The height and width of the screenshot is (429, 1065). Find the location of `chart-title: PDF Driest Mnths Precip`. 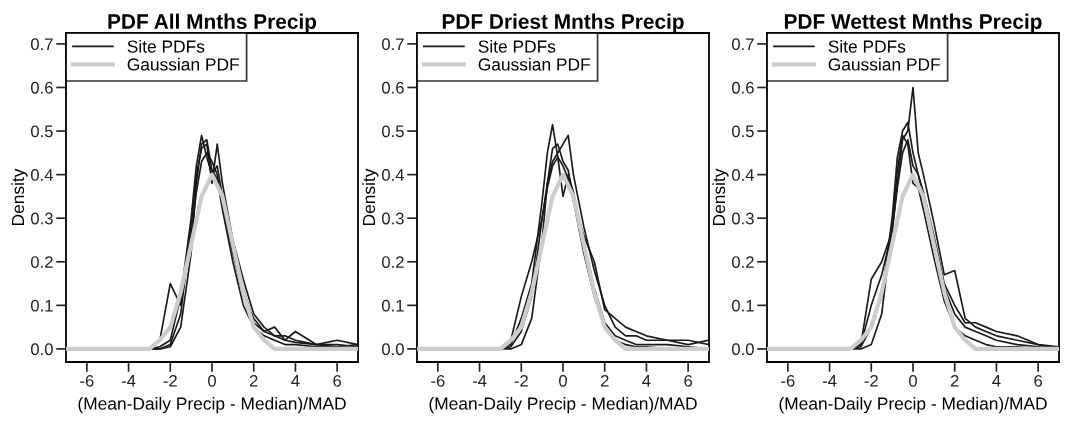

chart-title: PDF Driest Mnths Precip is located at coordinates (563, 23).